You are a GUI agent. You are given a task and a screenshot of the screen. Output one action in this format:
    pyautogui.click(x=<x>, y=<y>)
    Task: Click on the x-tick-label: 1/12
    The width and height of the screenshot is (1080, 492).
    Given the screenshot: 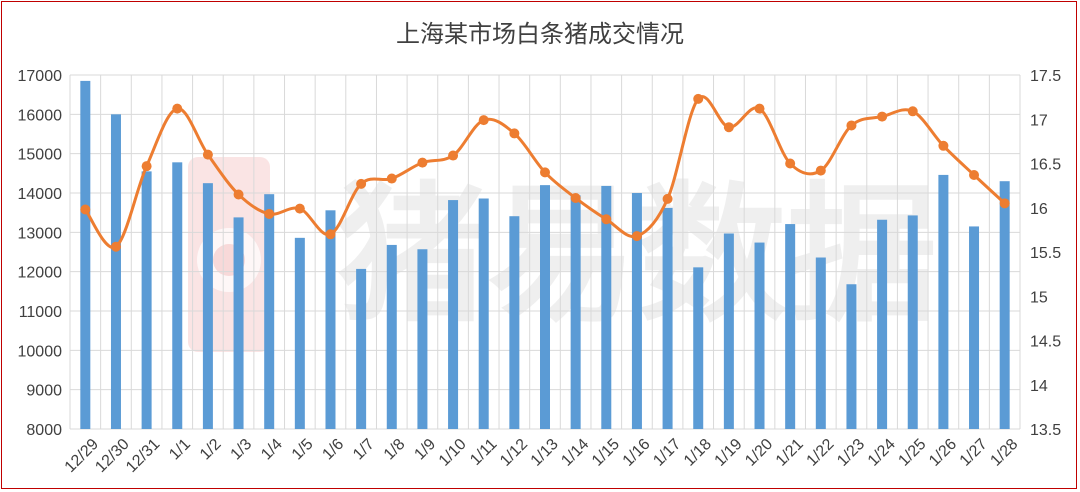 What is the action you would take?
    pyautogui.click(x=514, y=453)
    